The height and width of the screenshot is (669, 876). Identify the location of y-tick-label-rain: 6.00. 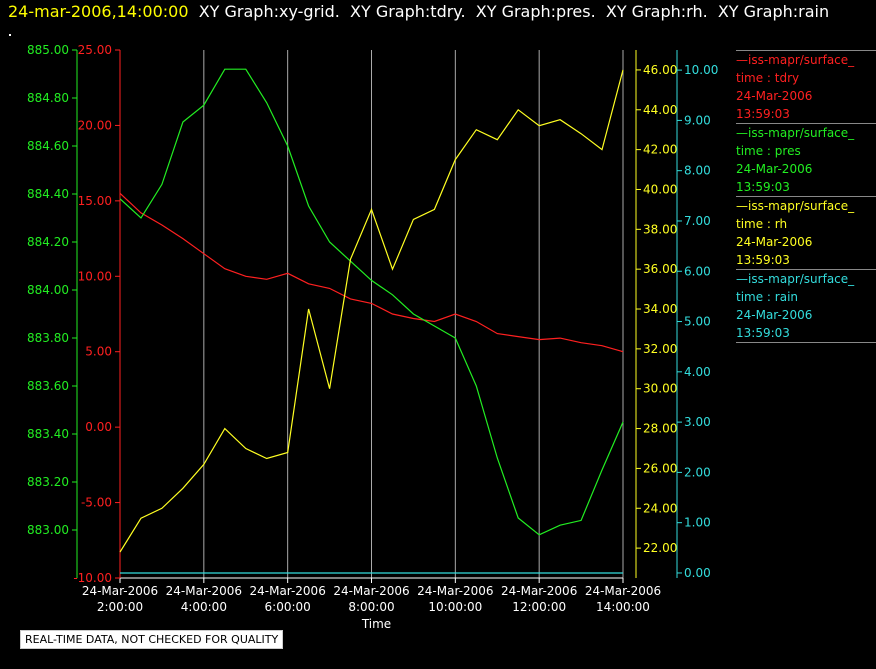
(697, 271).